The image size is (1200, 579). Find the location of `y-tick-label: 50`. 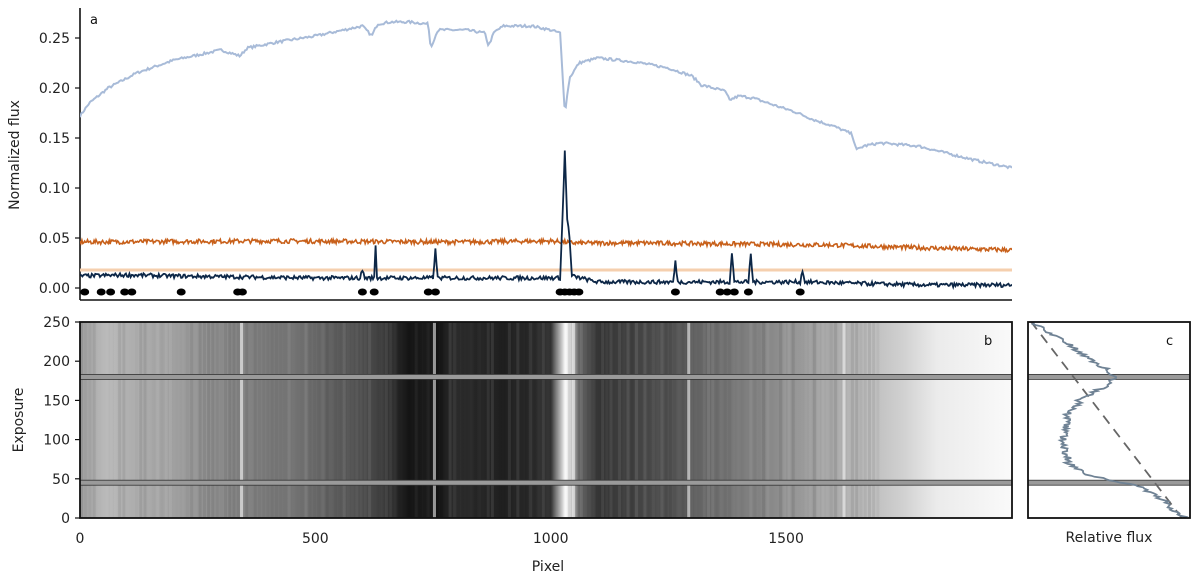

y-tick-label: 50 is located at coordinates (61, 480).